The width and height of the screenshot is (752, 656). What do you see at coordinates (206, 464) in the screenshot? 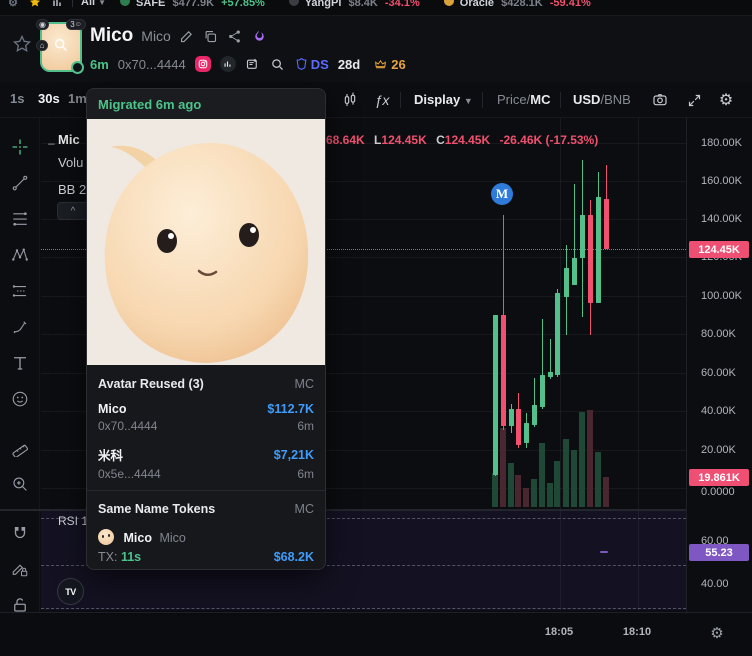
I see `reused-token-row: 米科 $7,21K 0x5e...4444 6m` at bounding box center [206, 464].